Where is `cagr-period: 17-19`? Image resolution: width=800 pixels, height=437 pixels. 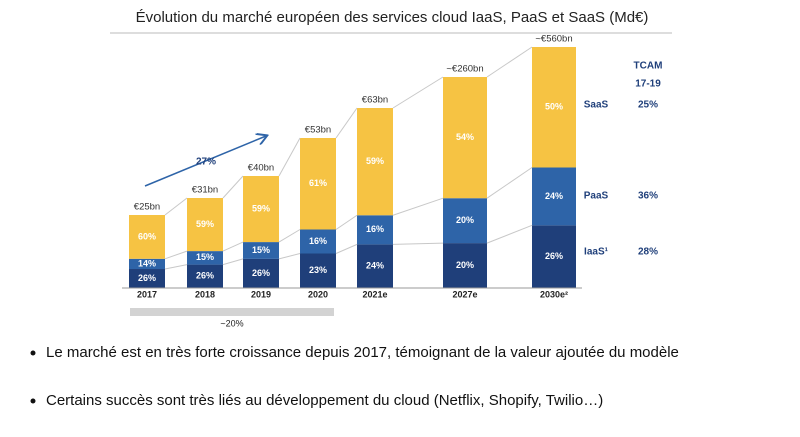 cagr-period: 17-19 is located at coordinates (648, 84).